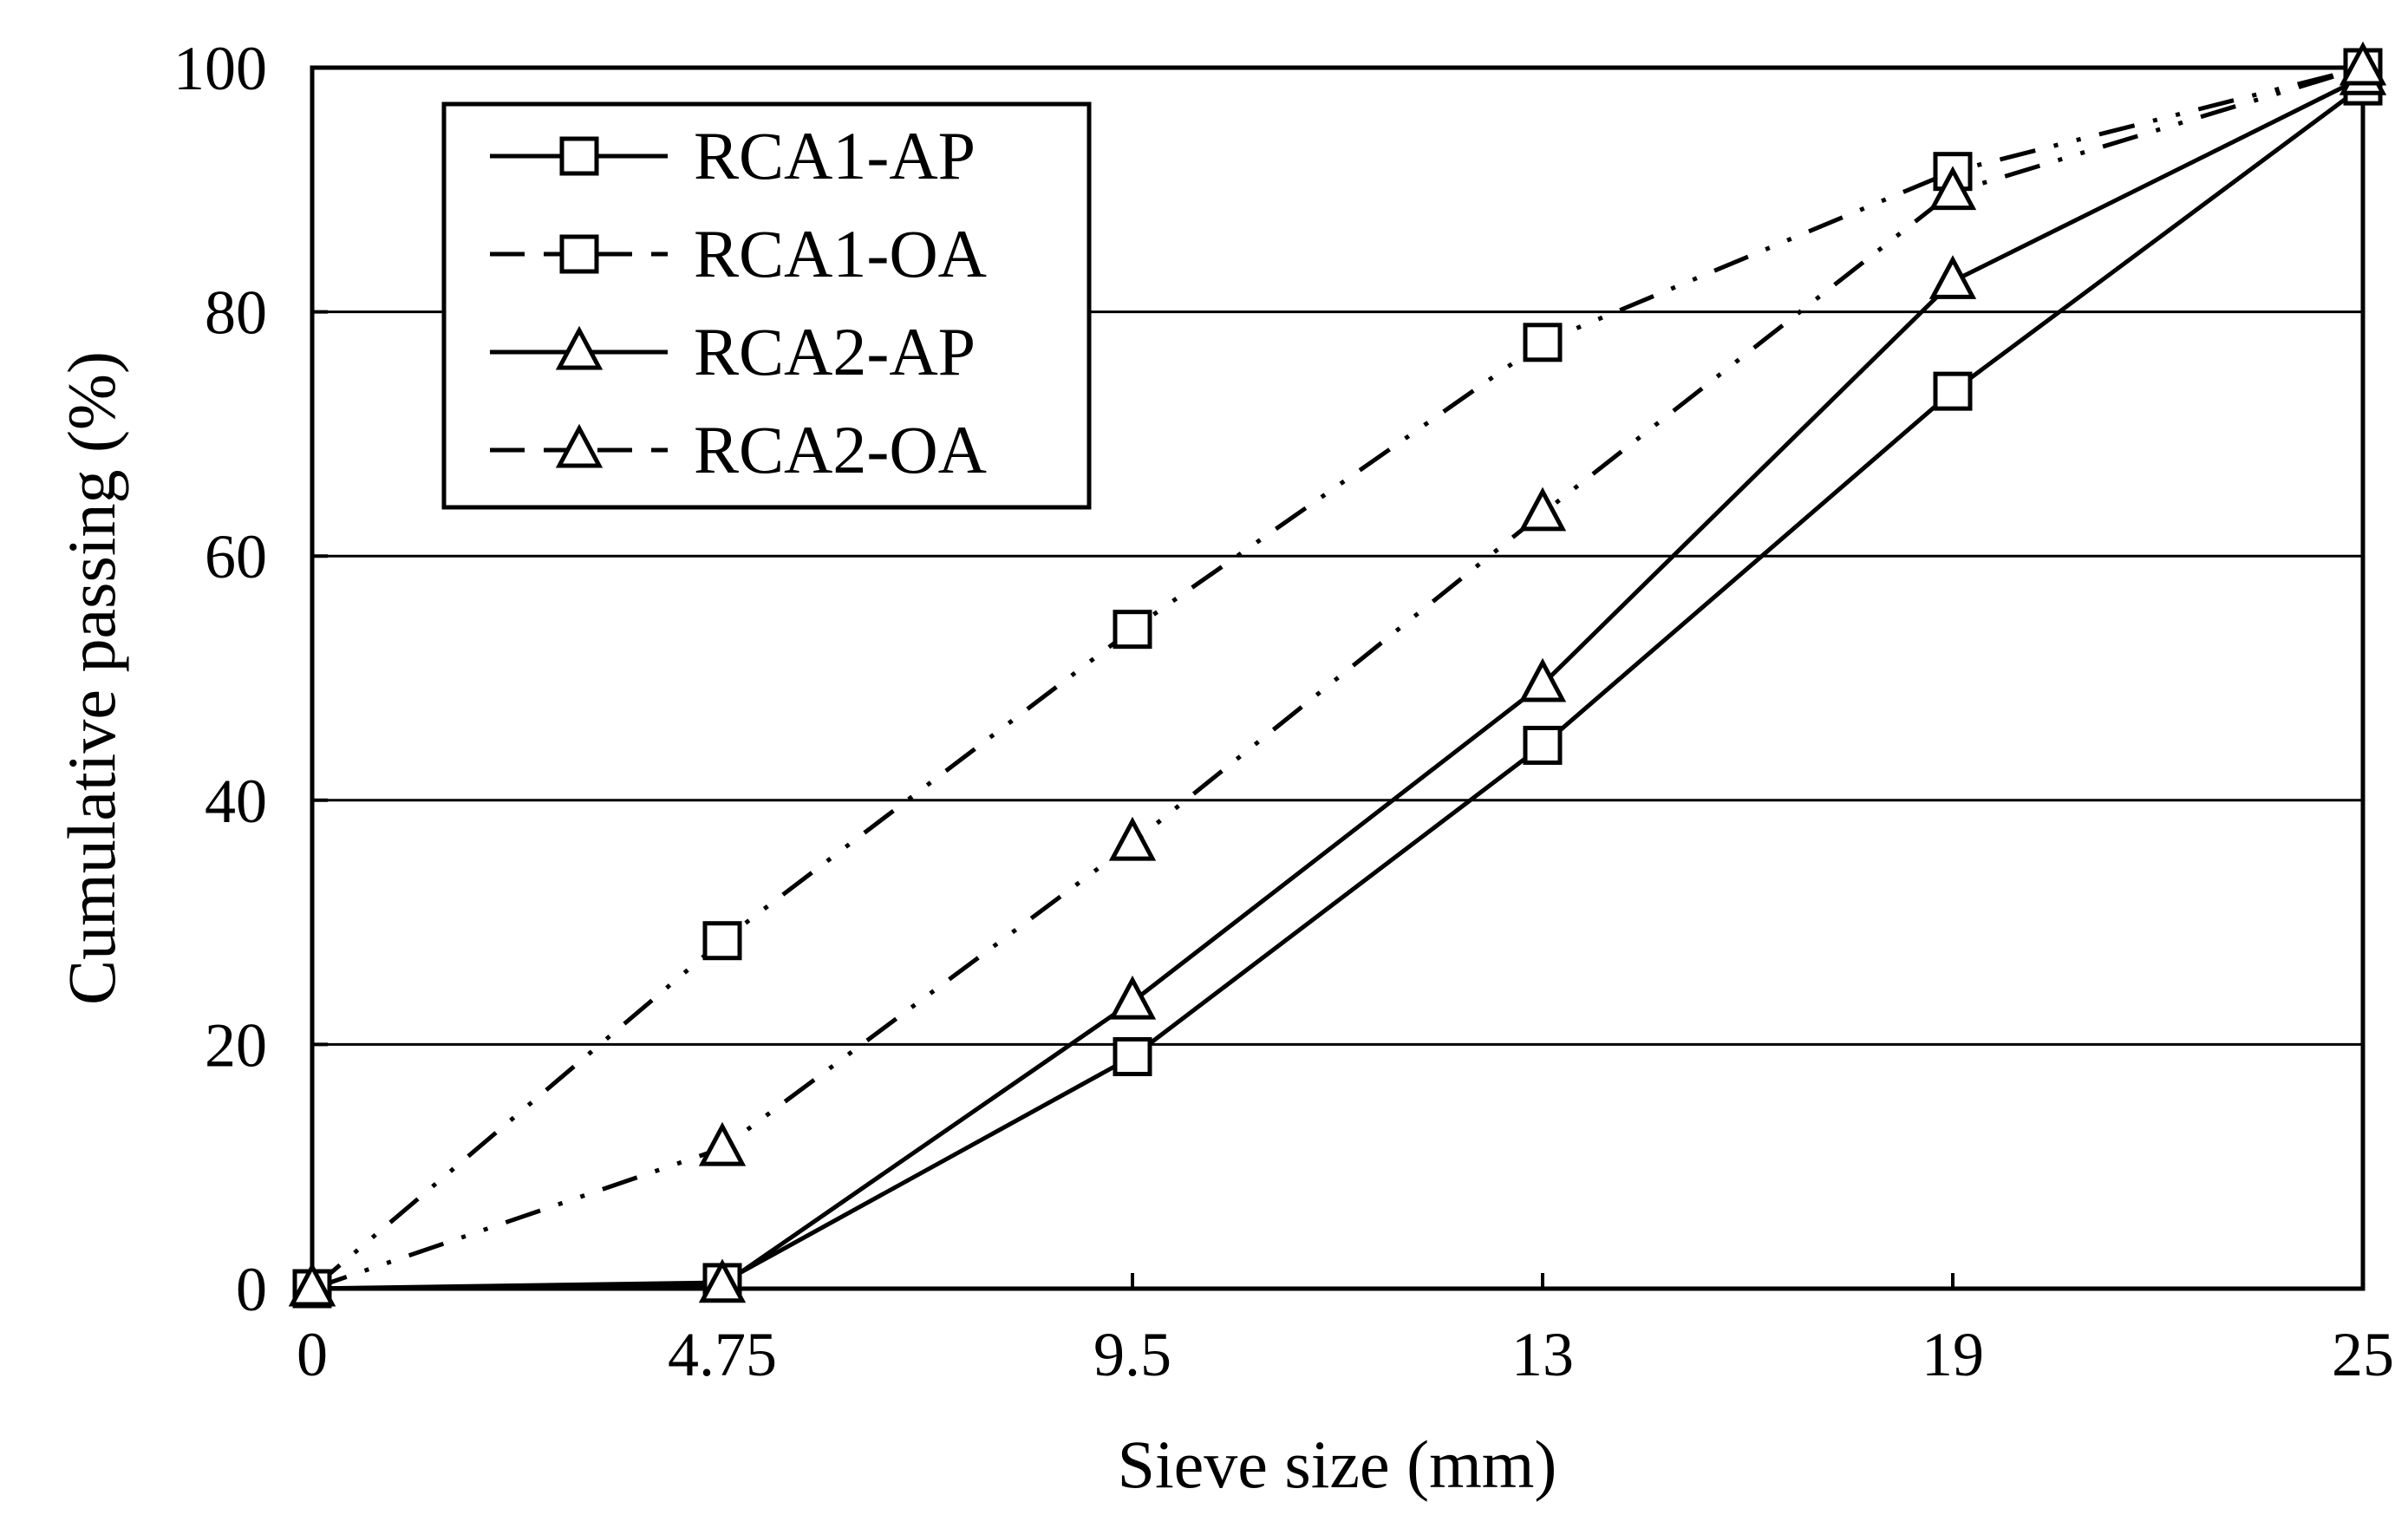  I want to click on x-tick-label-13: 13, so click(1542, 1354).